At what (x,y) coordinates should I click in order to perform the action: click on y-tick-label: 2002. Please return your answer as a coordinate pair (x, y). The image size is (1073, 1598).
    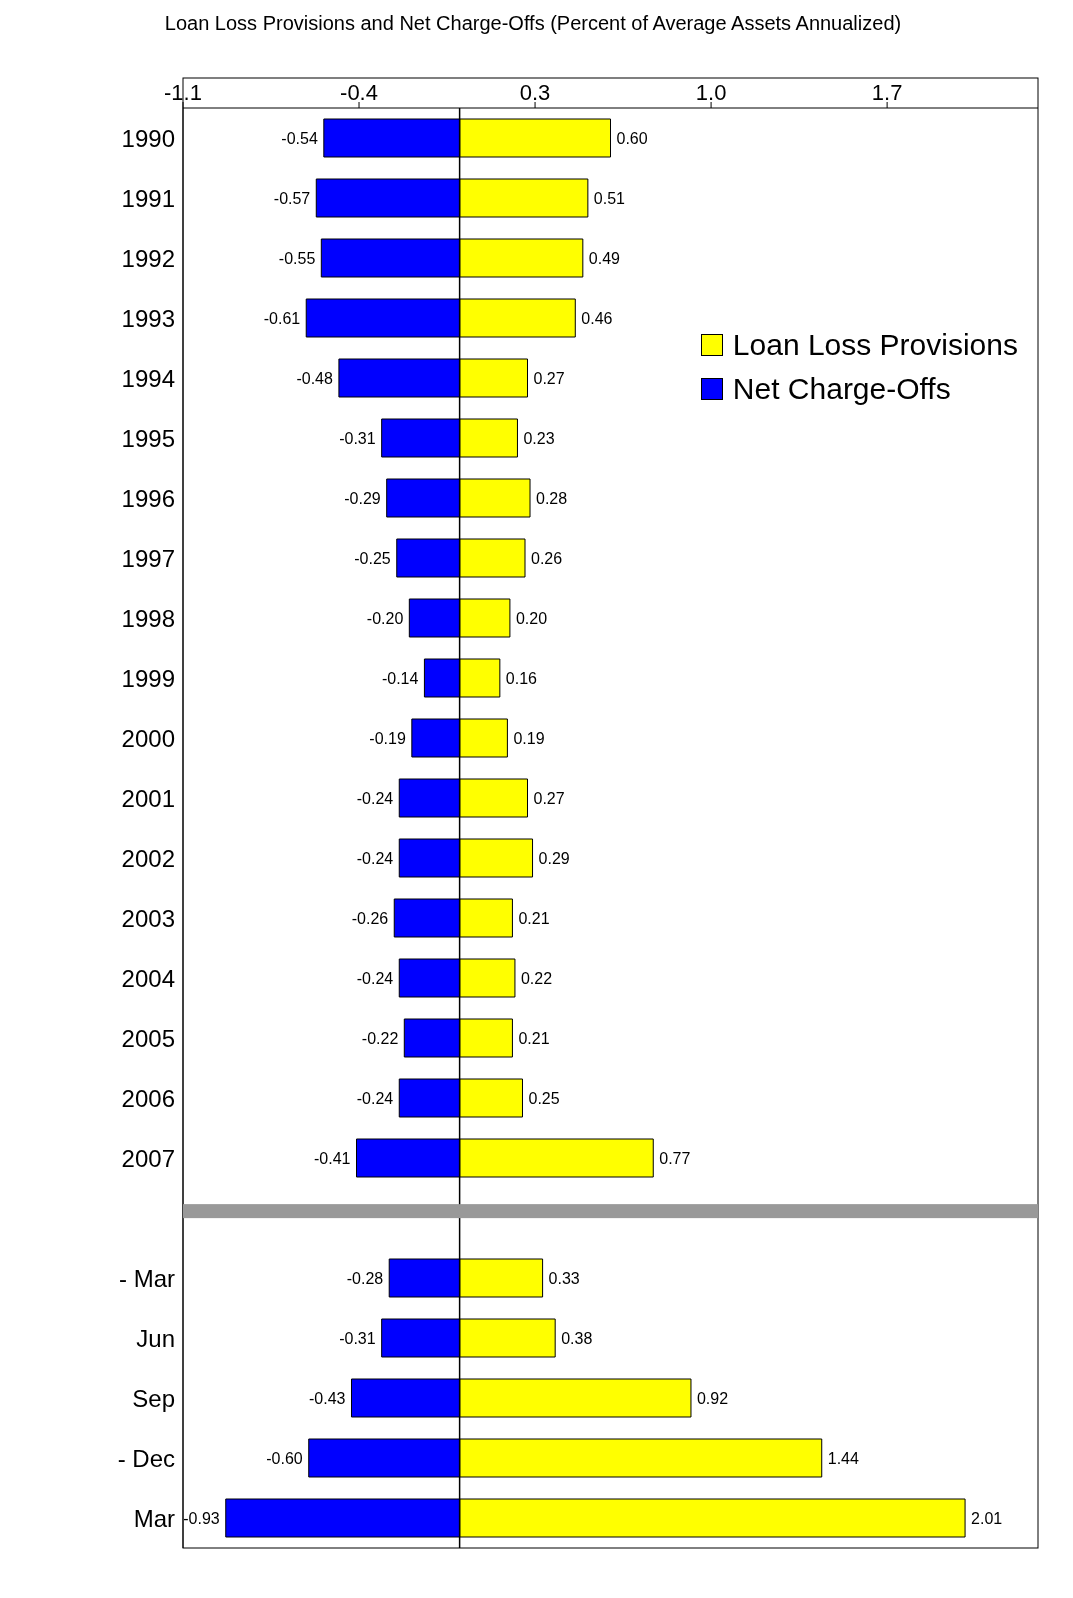
    Looking at the image, I should click on (148, 858).